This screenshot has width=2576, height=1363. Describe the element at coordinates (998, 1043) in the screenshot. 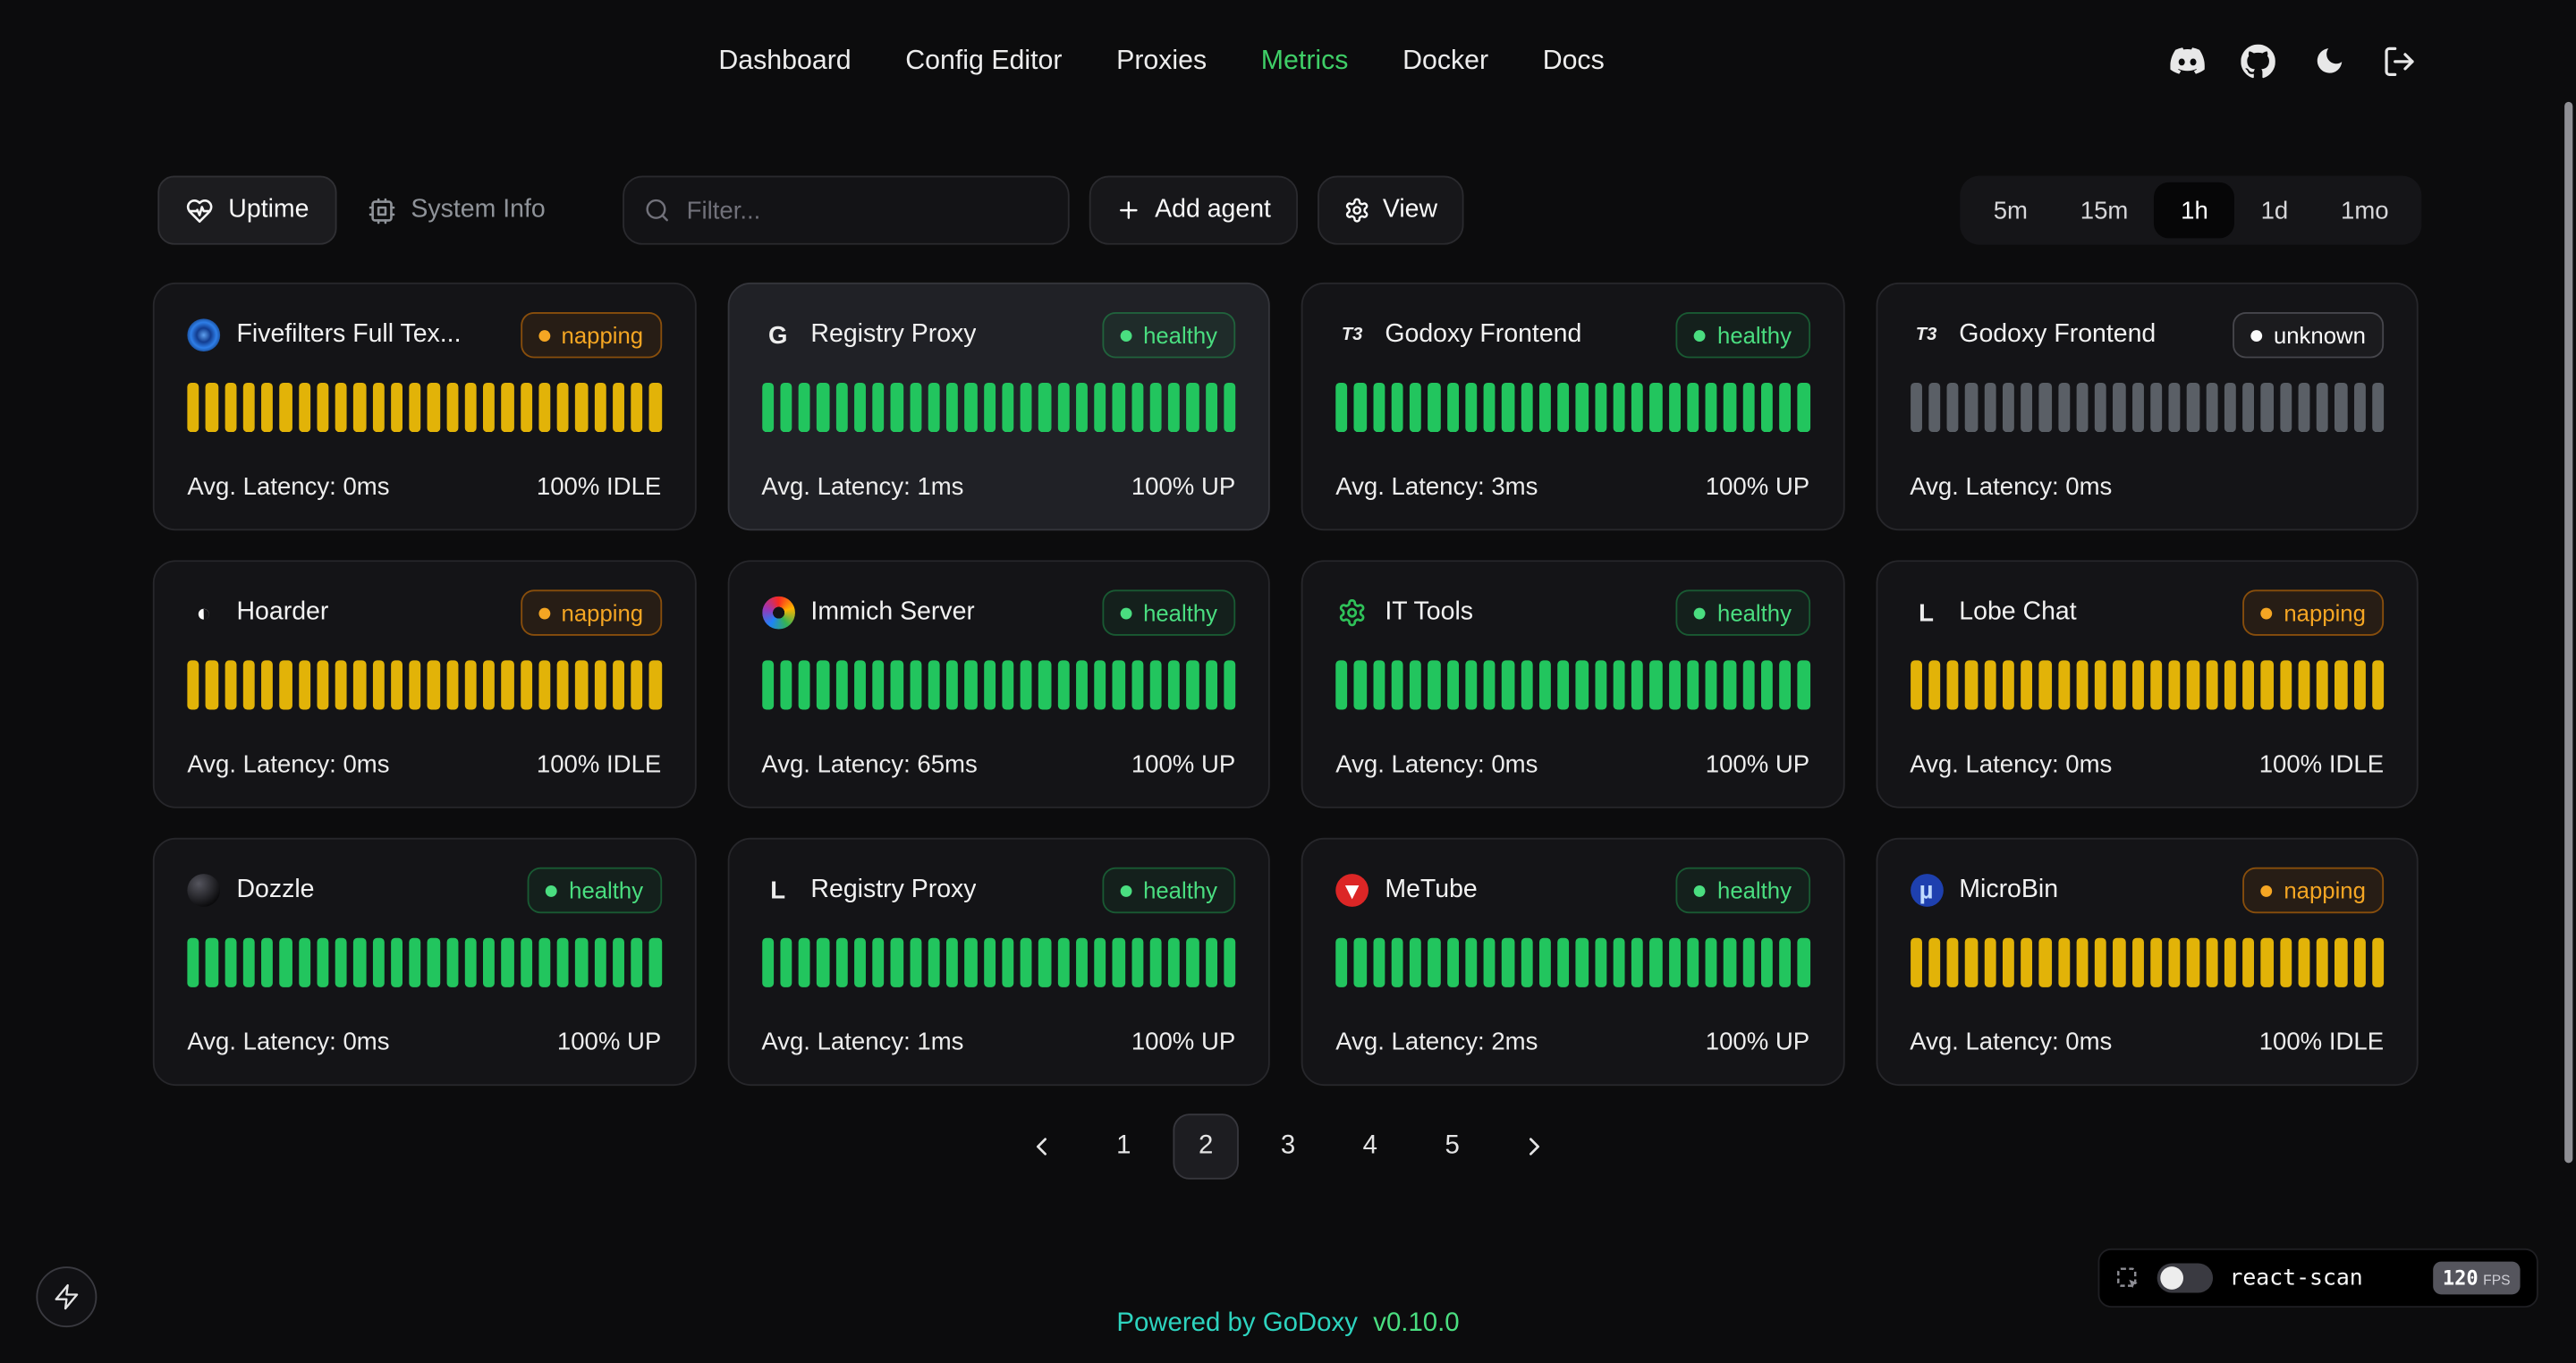

I see `card-footer: Avg. Latency: 1ms 100% UP` at that location.